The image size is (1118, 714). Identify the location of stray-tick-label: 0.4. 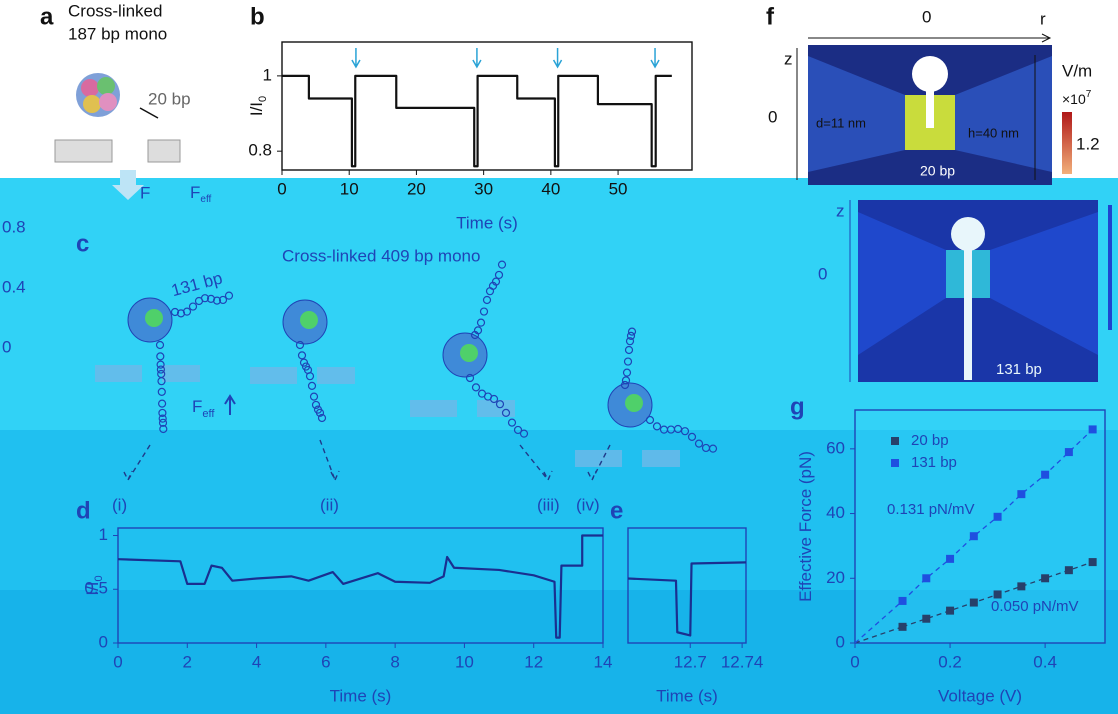
(14, 286).